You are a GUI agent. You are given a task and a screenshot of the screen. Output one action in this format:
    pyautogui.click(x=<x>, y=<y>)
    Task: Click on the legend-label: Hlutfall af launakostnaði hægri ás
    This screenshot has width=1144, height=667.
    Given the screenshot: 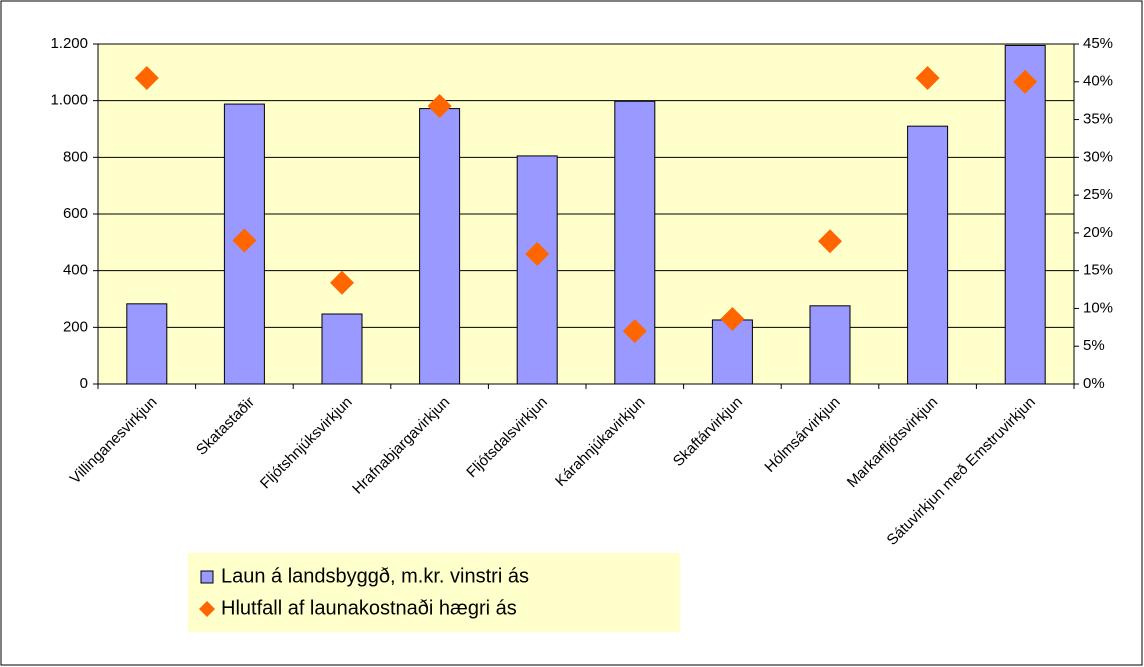 What is the action you would take?
    pyautogui.click(x=369, y=608)
    